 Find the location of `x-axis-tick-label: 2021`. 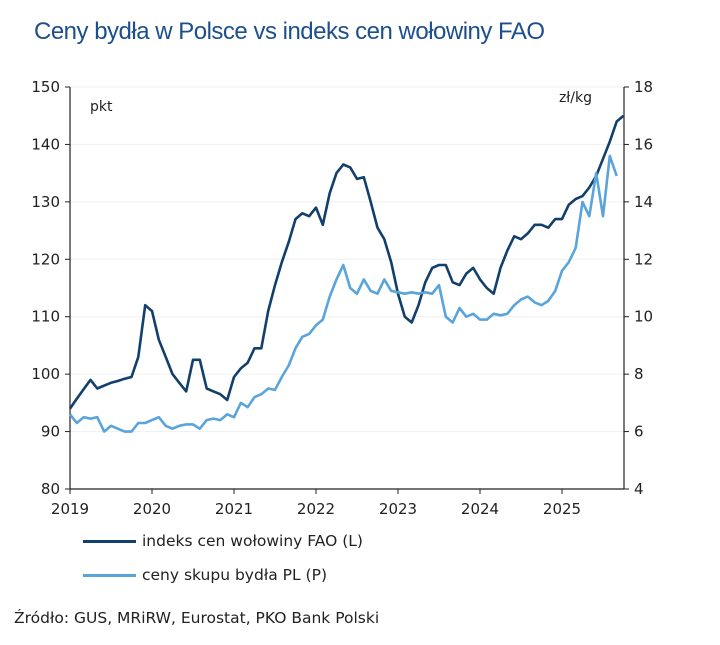

x-axis-tick-label: 2021 is located at coordinates (234, 509).